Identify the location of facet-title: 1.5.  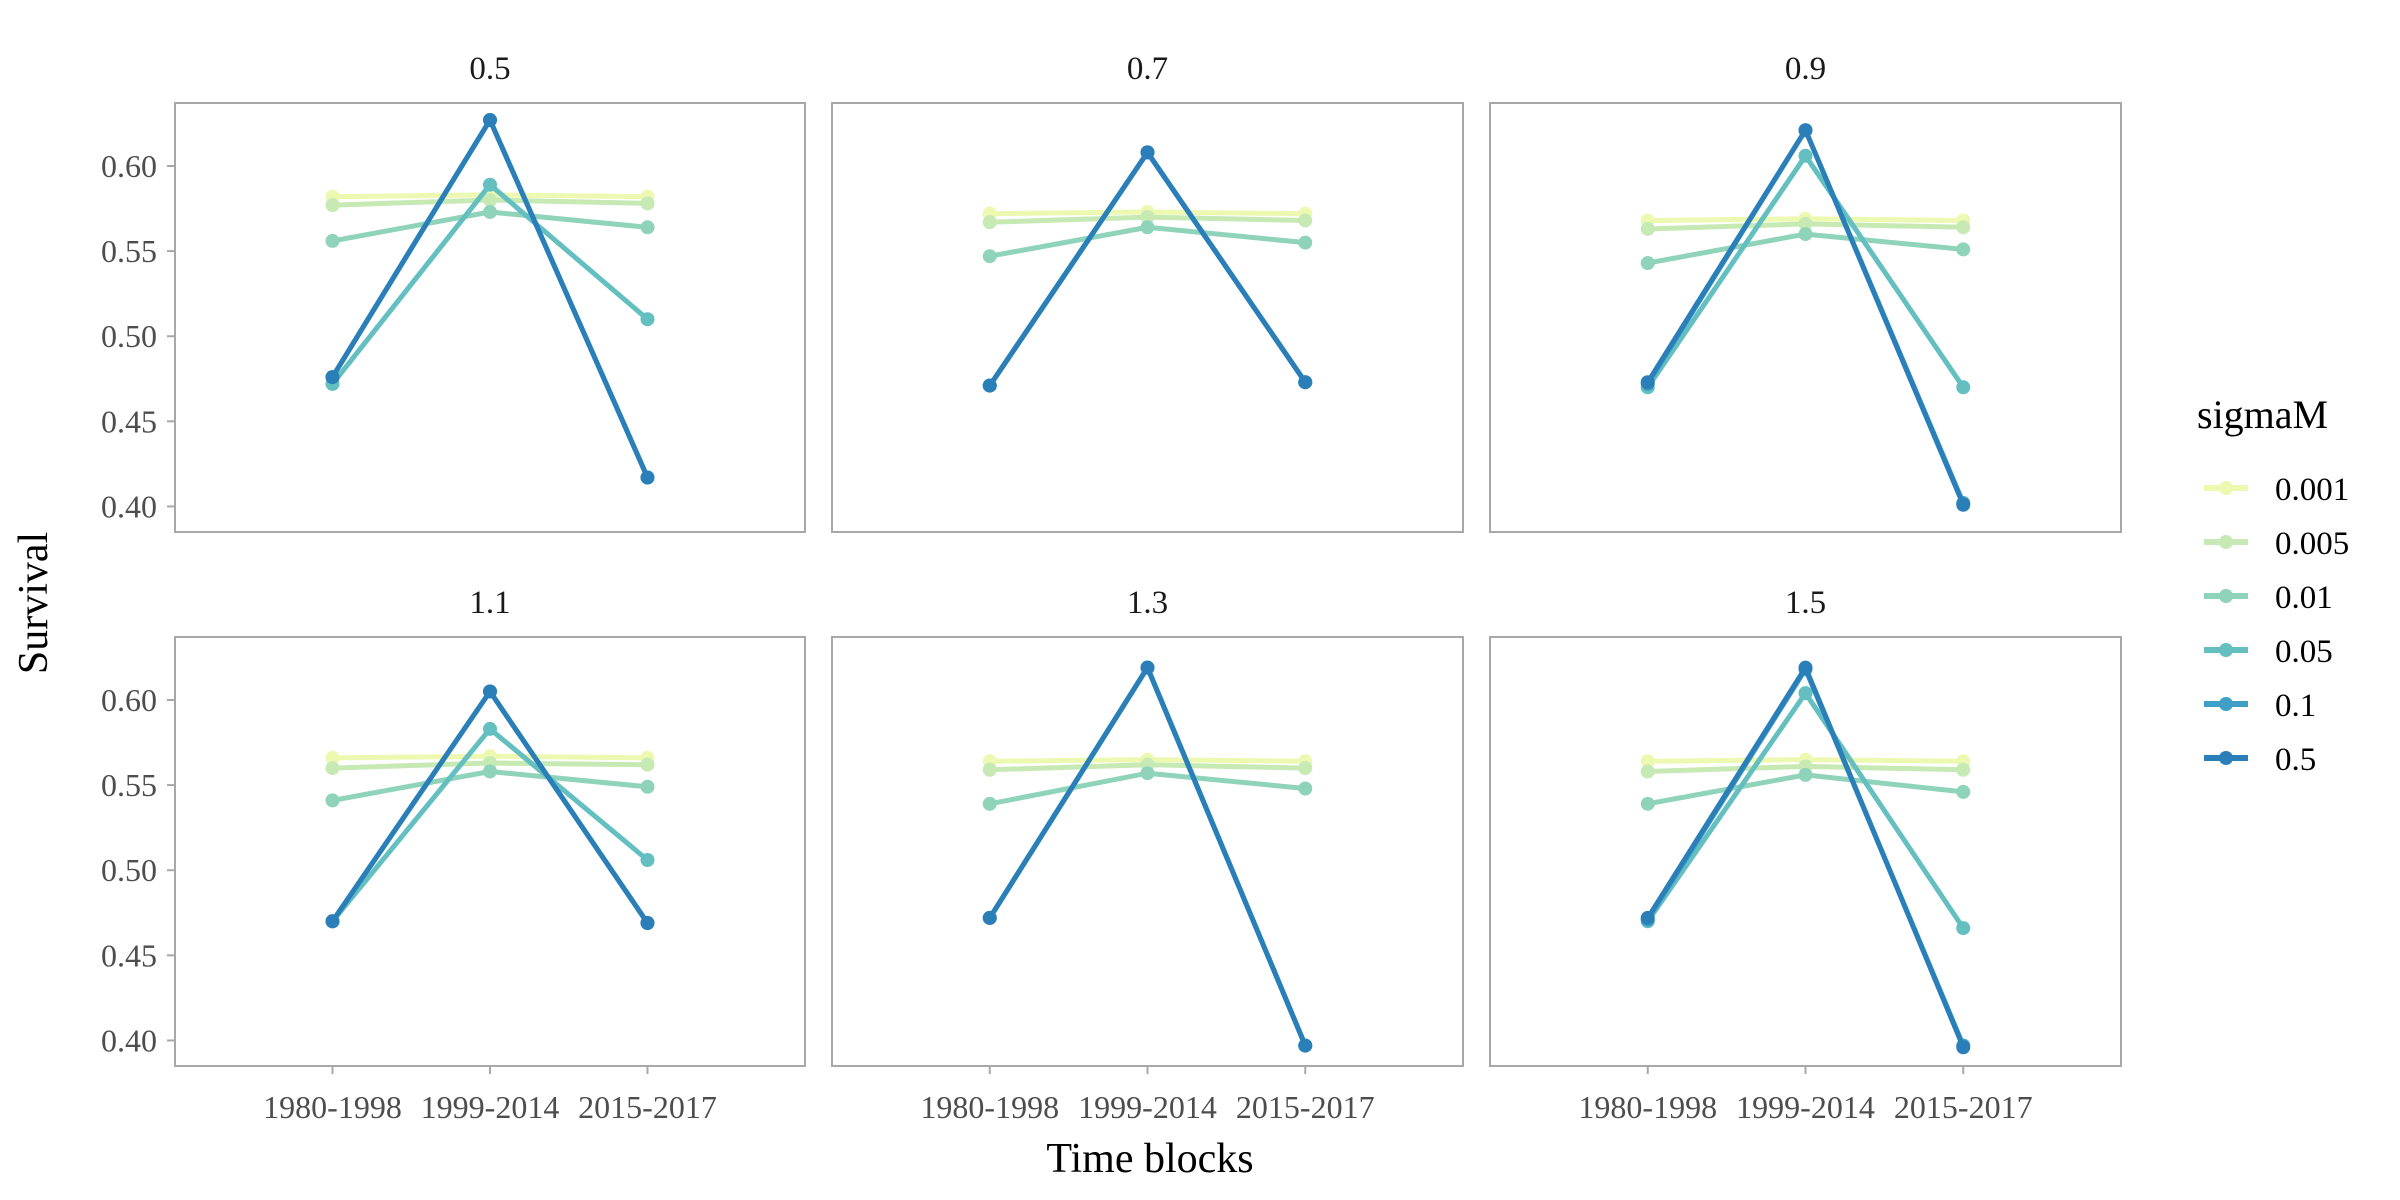
(1805, 603).